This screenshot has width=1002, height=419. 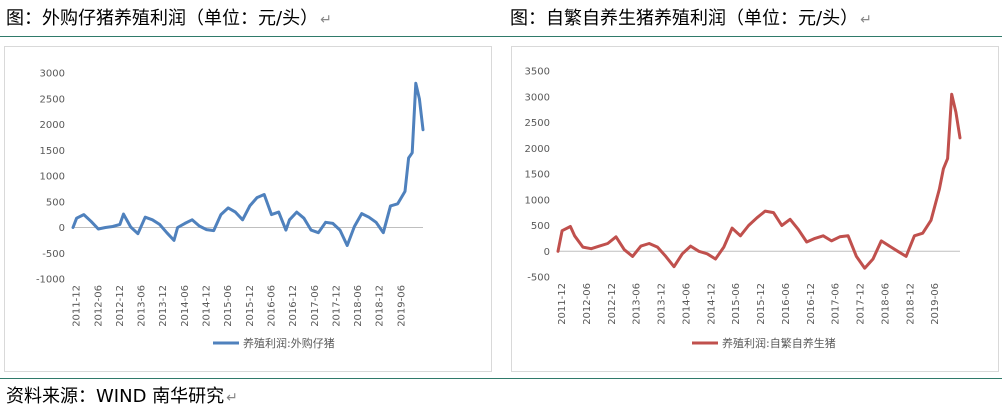 What do you see at coordinates (684, 18) in the screenshot?
I see `right-chart-title-text: 图：自繁自养生猪养殖利润（单位：元/头）` at bounding box center [684, 18].